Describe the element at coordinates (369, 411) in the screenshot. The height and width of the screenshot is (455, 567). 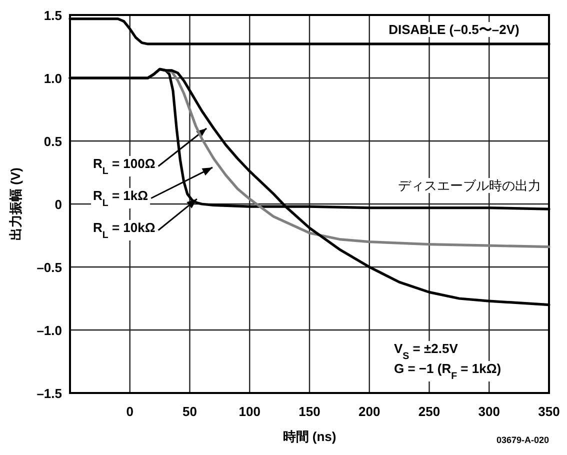
I see `x-tick-label: 200` at that location.